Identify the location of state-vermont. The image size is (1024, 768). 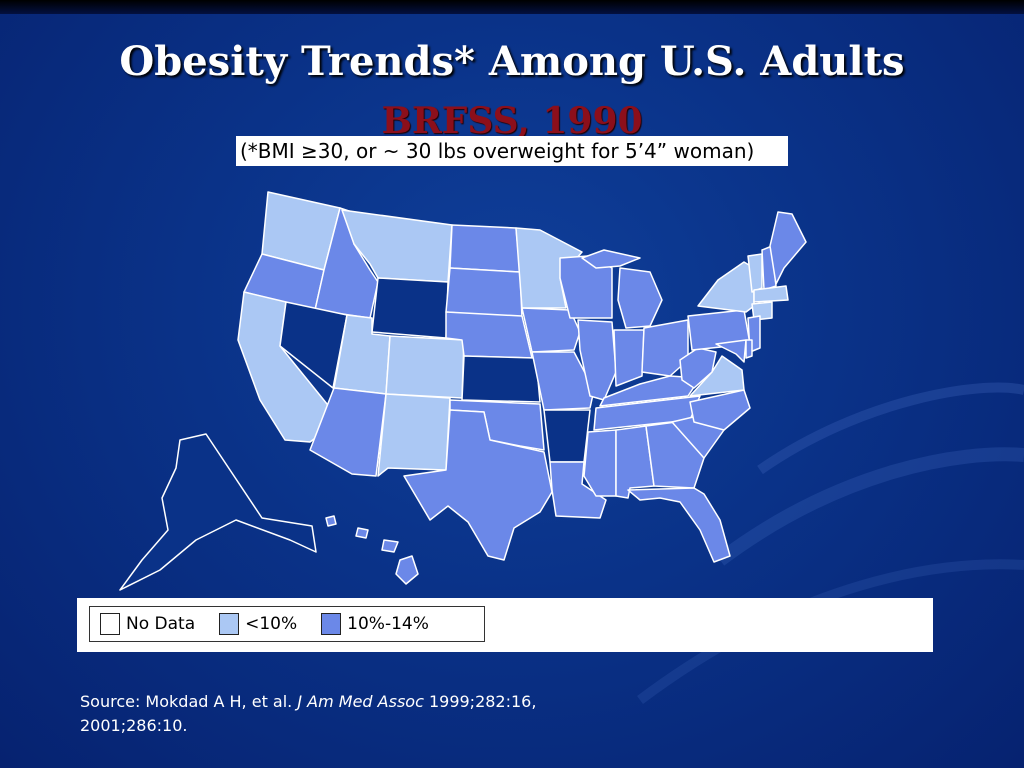
(755, 273).